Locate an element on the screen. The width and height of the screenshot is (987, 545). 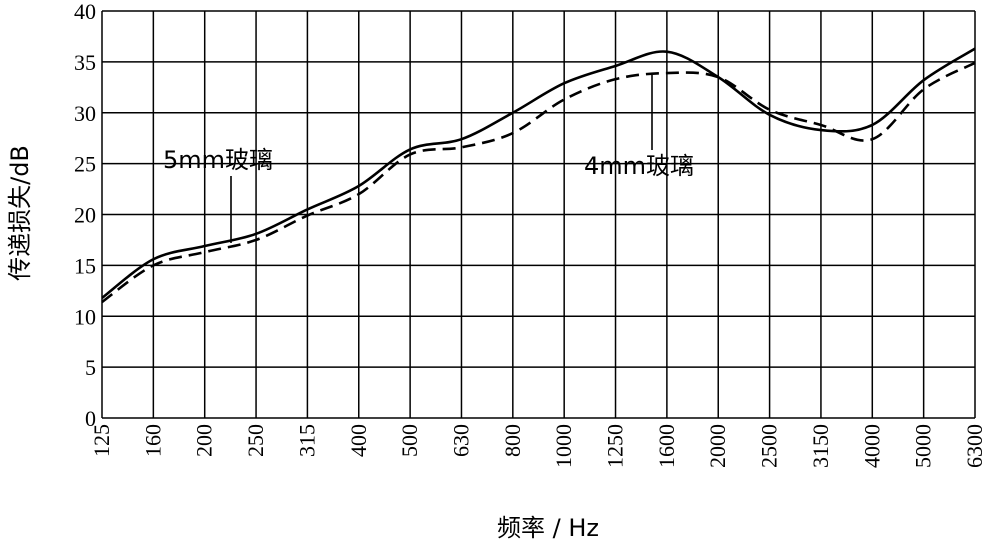
y-tick-label: 35 is located at coordinates (85, 62).